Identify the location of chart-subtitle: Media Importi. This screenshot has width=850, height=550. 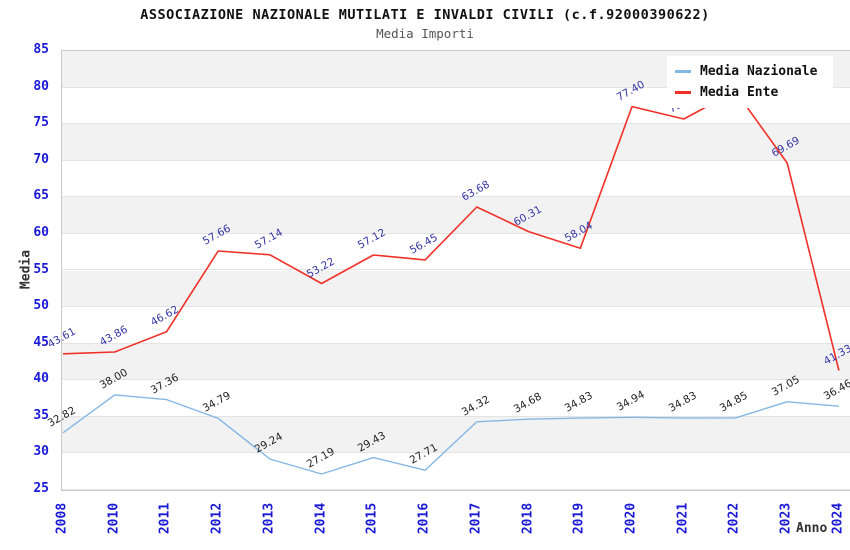
(425, 33).